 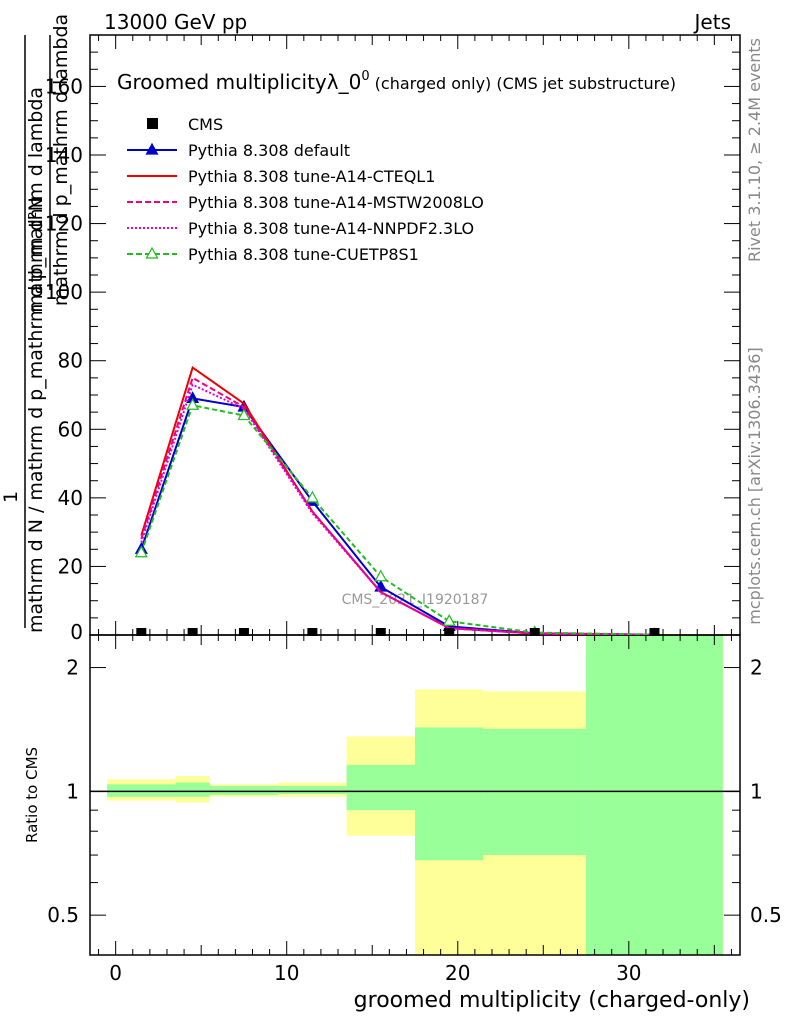 I want to click on legend-swatch, so click(x=152, y=123).